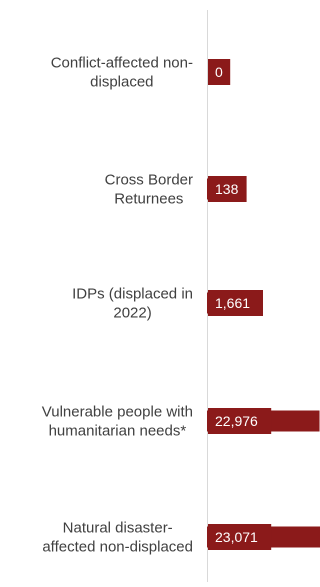 Image resolution: width=320 pixels, height=587 pixels. Describe the element at coordinates (232, 303) in the screenshot. I see `data-label: 1,661` at that location.